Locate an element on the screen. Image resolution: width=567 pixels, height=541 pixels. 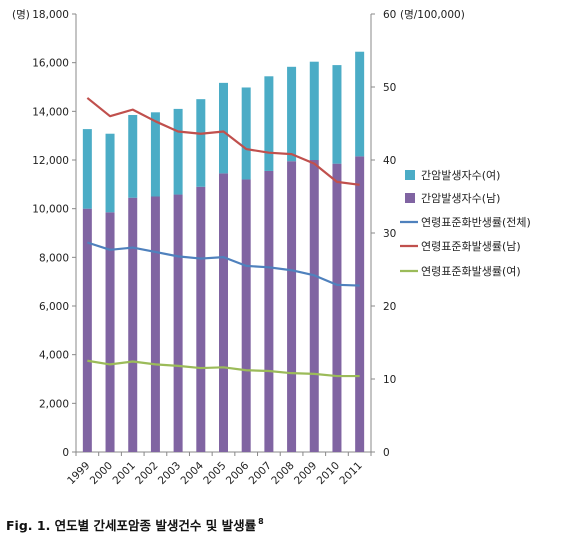
right-tick-label: 20 is located at coordinates (389, 307).